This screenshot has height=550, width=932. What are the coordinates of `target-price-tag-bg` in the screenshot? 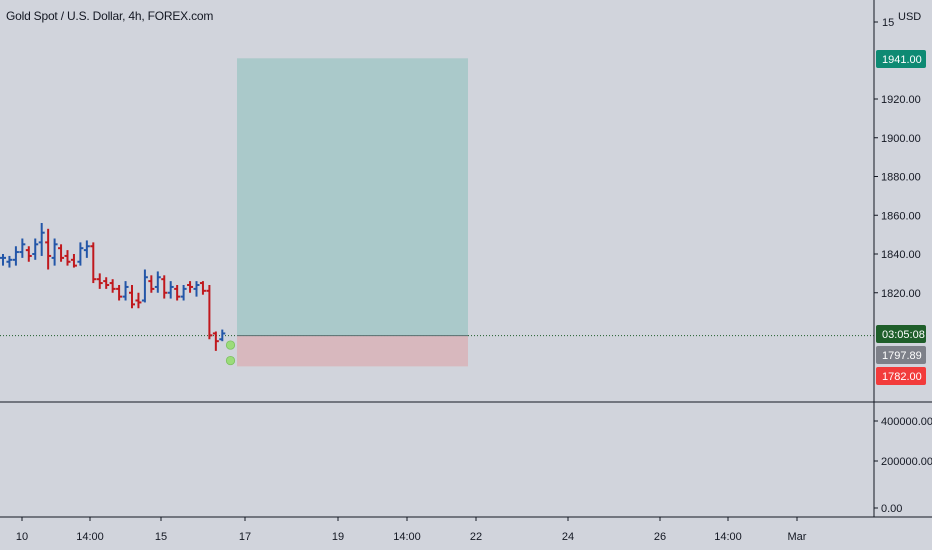 It's located at (901, 59).